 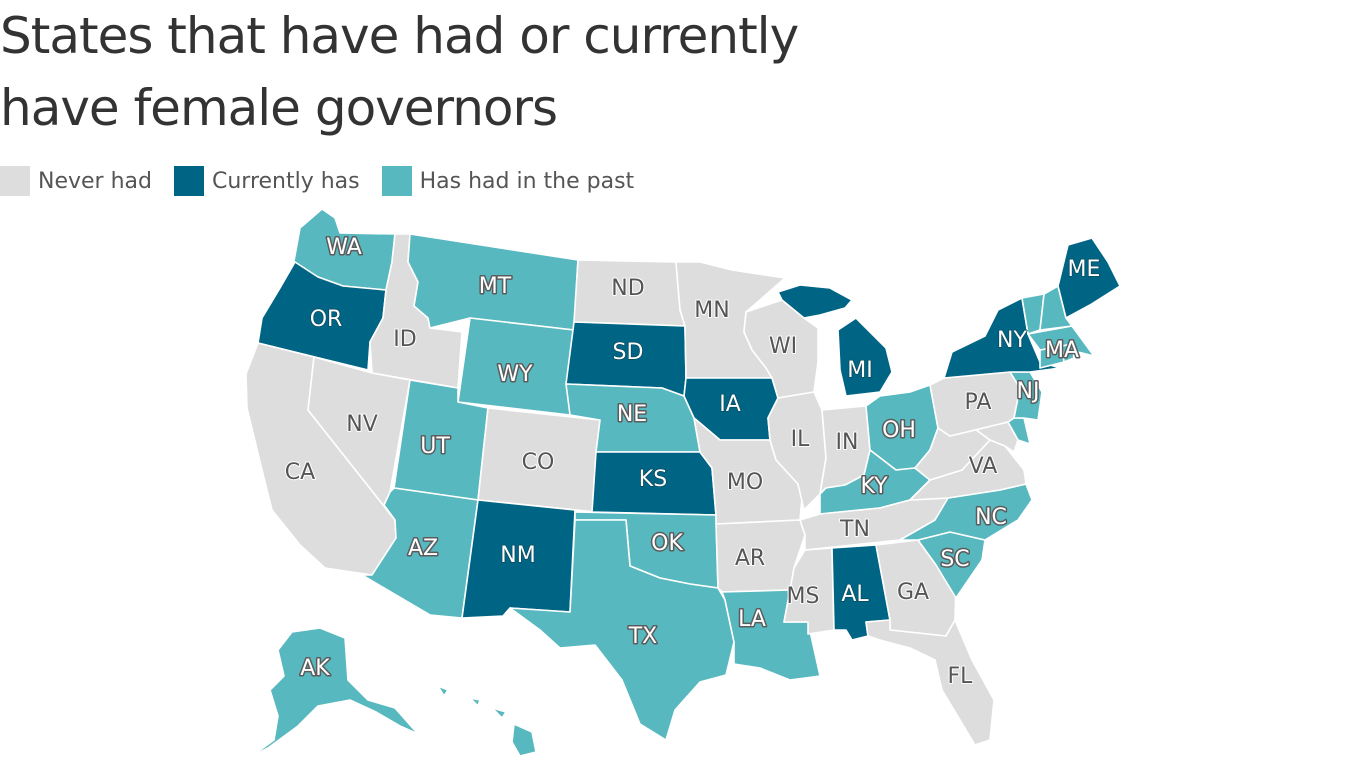 What do you see at coordinates (745, 482) in the screenshot?
I see `state-label-mo: MO` at bounding box center [745, 482].